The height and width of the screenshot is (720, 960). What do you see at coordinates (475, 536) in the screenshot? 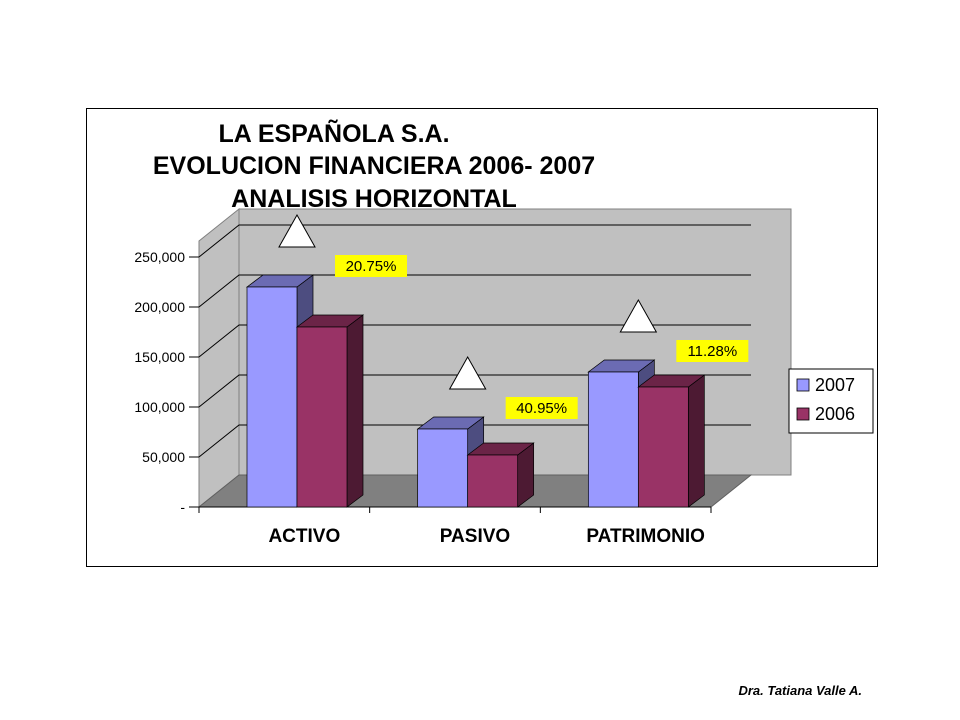
I see `category-label: PASIVO` at bounding box center [475, 536].